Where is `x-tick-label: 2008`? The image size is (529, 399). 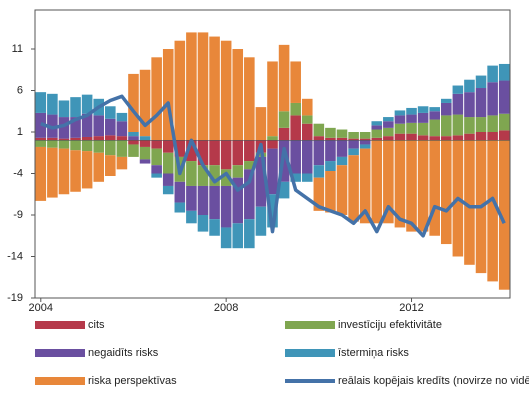 x-tick-label: 2008 is located at coordinates (226, 308).